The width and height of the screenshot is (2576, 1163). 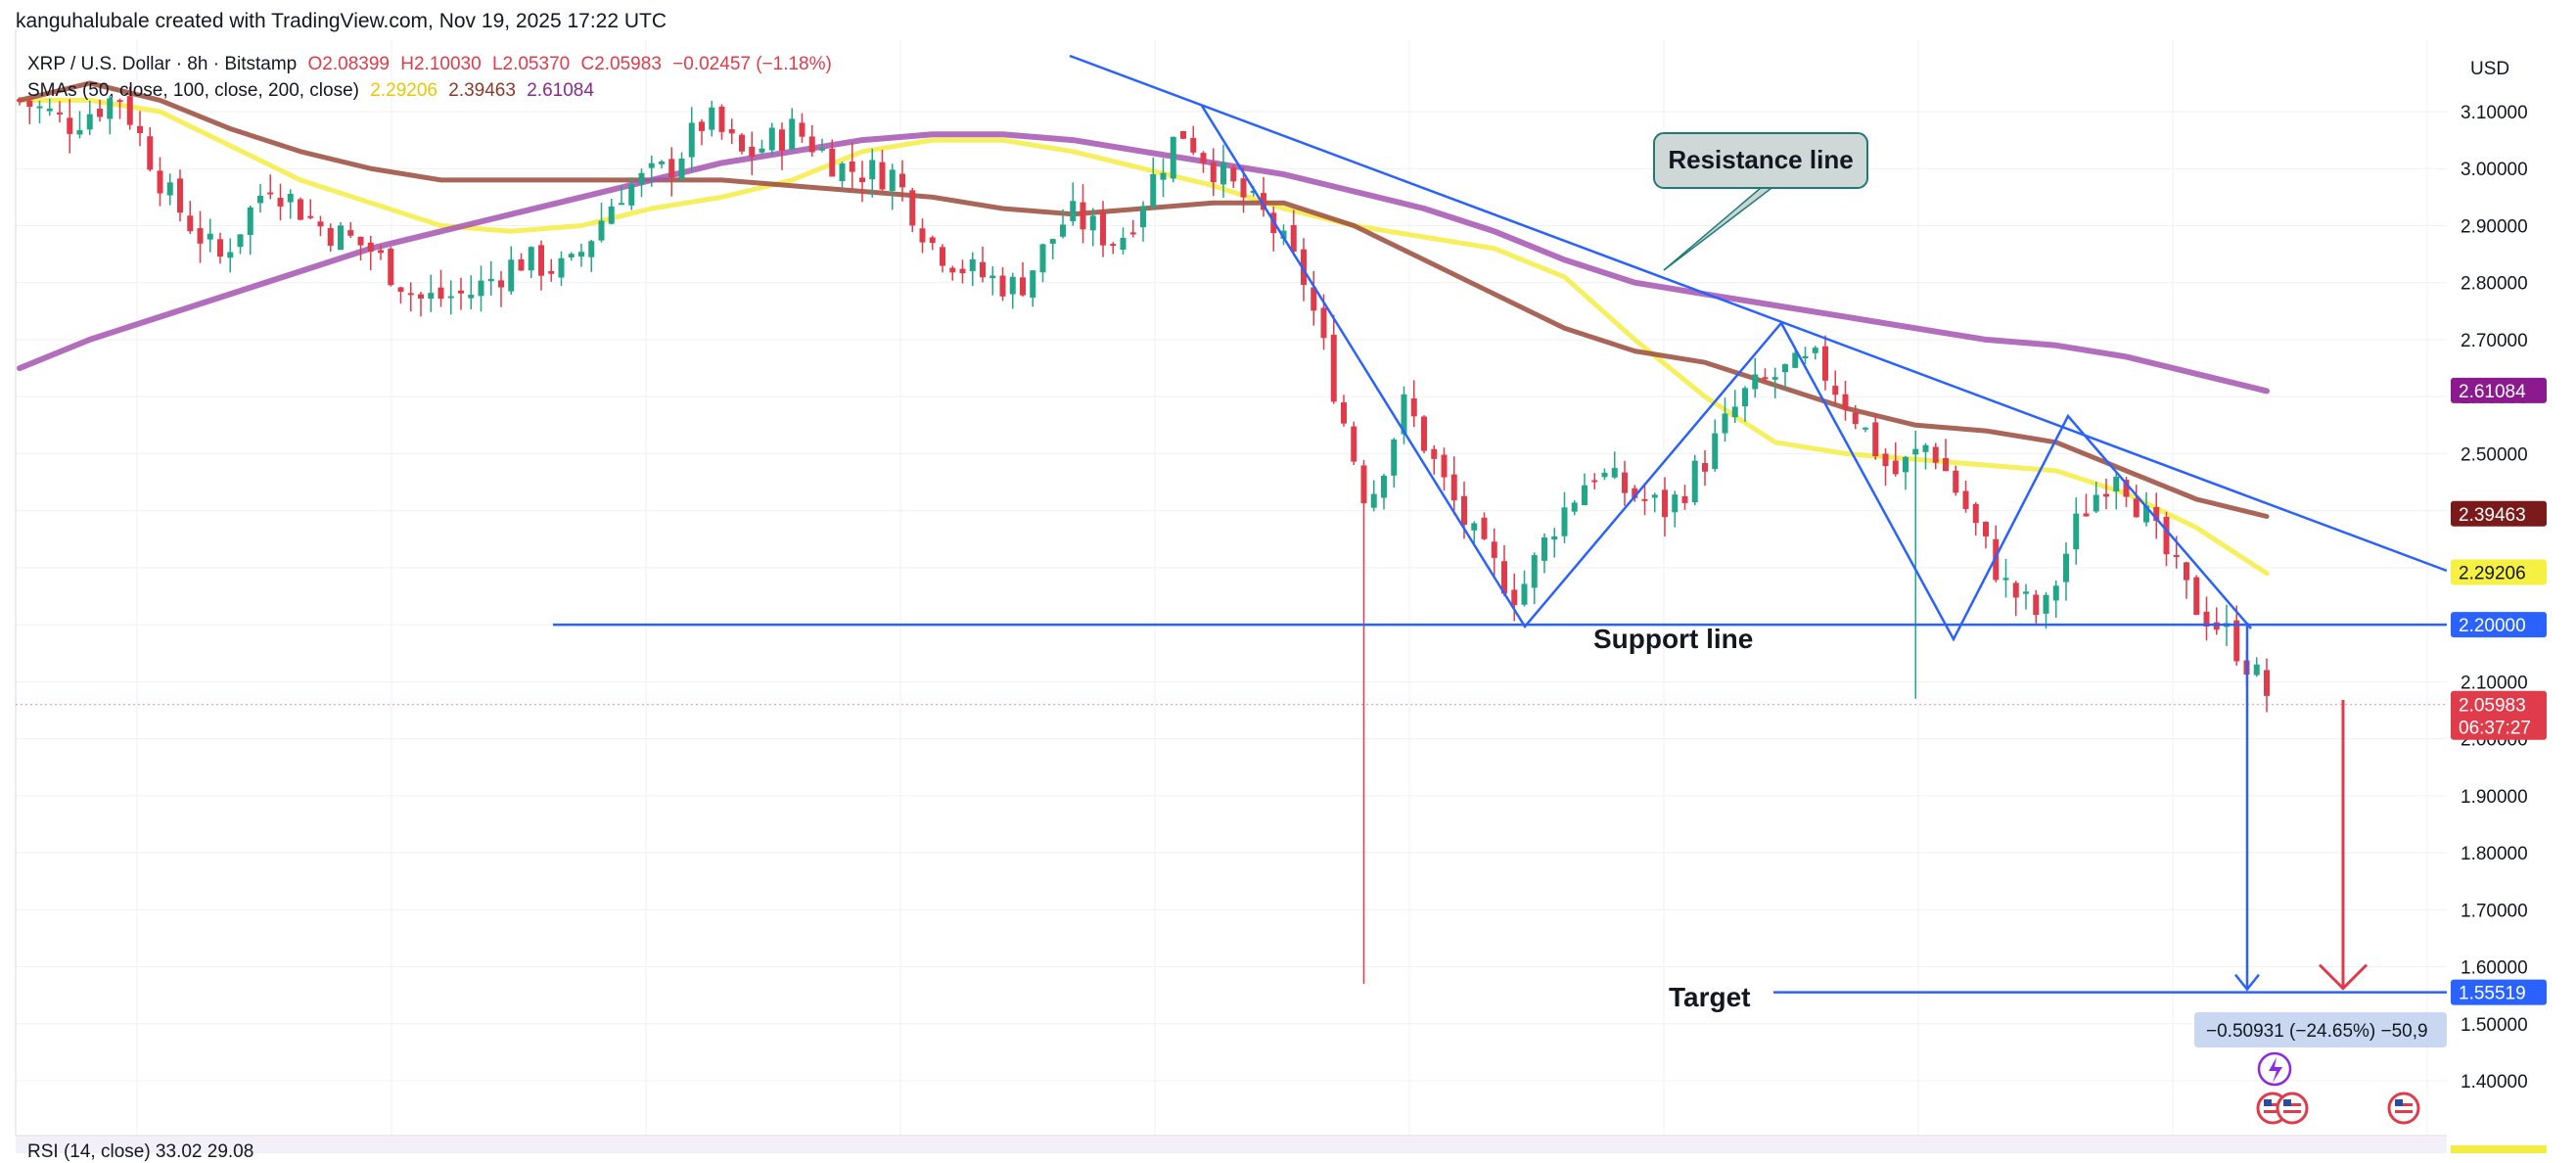 I want to click on sma200-value: 2.61084, so click(x=561, y=90).